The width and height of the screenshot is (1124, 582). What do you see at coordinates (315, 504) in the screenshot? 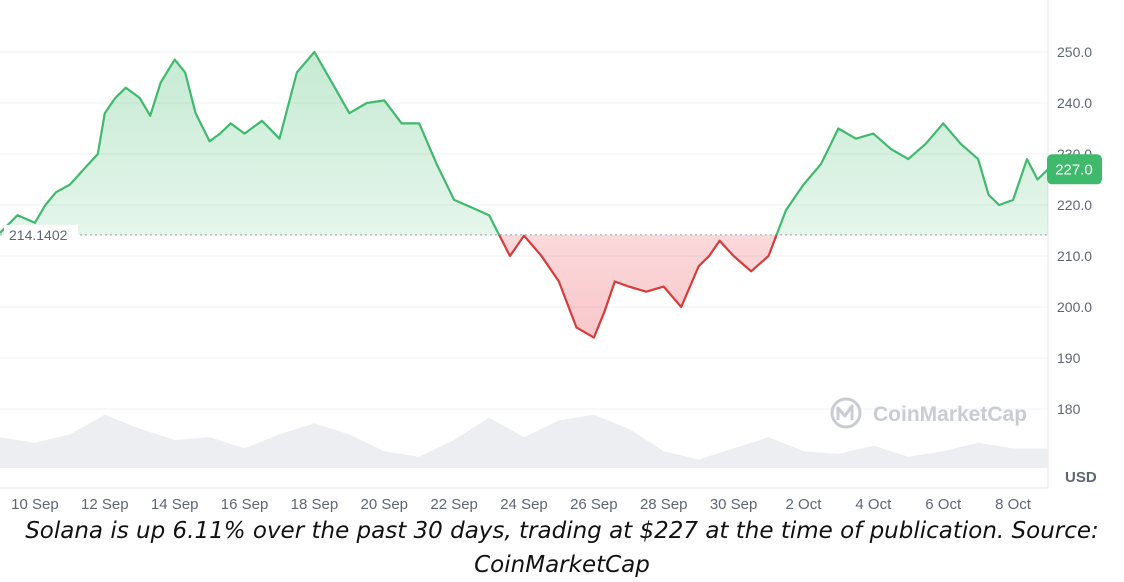
I see `x-tick-label: 18 Sep` at bounding box center [315, 504].